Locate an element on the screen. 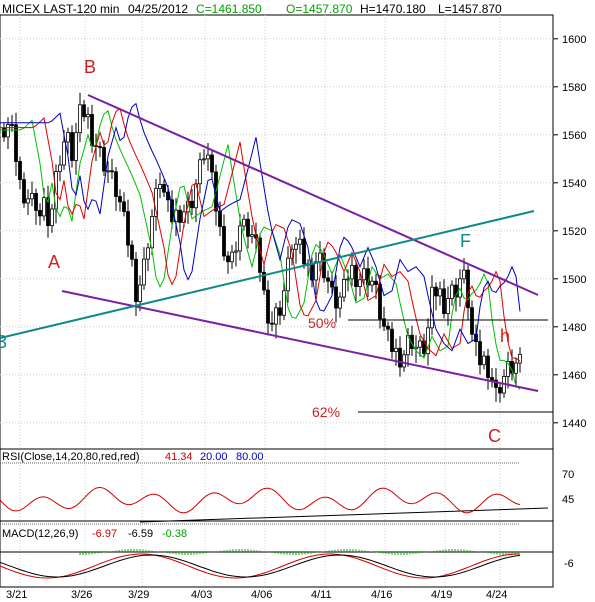 The image size is (595, 602). macd-signal: -6.59 is located at coordinates (140, 534).